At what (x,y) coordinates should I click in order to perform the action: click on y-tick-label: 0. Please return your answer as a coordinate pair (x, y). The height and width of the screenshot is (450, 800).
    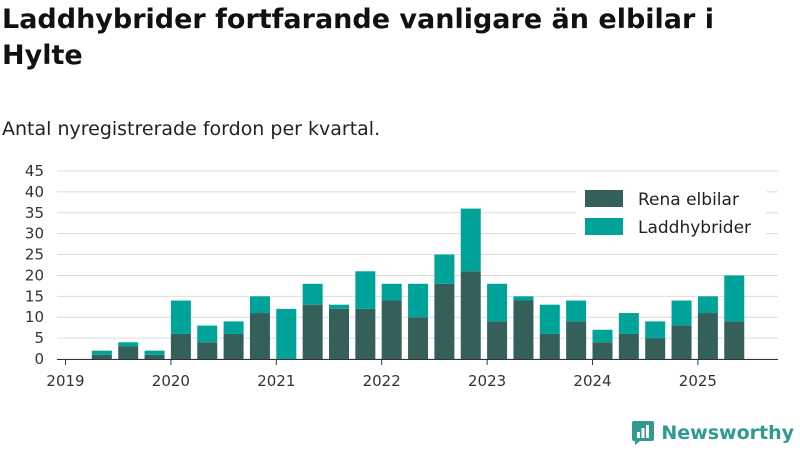
    Looking at the image, I should click on (39, 359).